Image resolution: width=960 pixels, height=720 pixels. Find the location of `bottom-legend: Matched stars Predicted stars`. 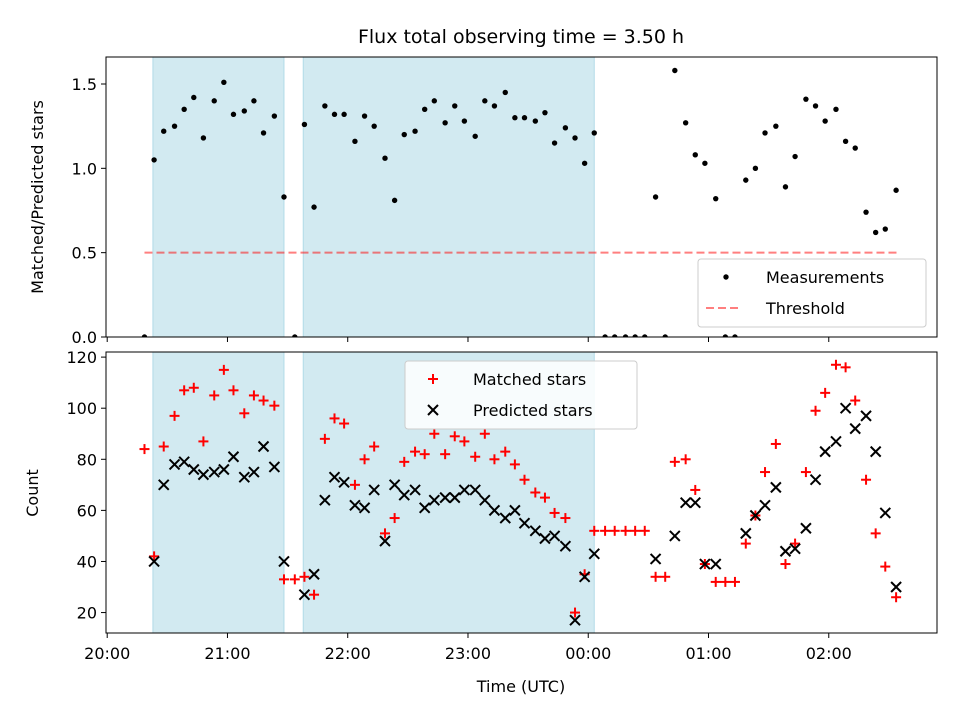

bottom-legend: Matched stars Predicted stars is located at coordinates (521, 395).